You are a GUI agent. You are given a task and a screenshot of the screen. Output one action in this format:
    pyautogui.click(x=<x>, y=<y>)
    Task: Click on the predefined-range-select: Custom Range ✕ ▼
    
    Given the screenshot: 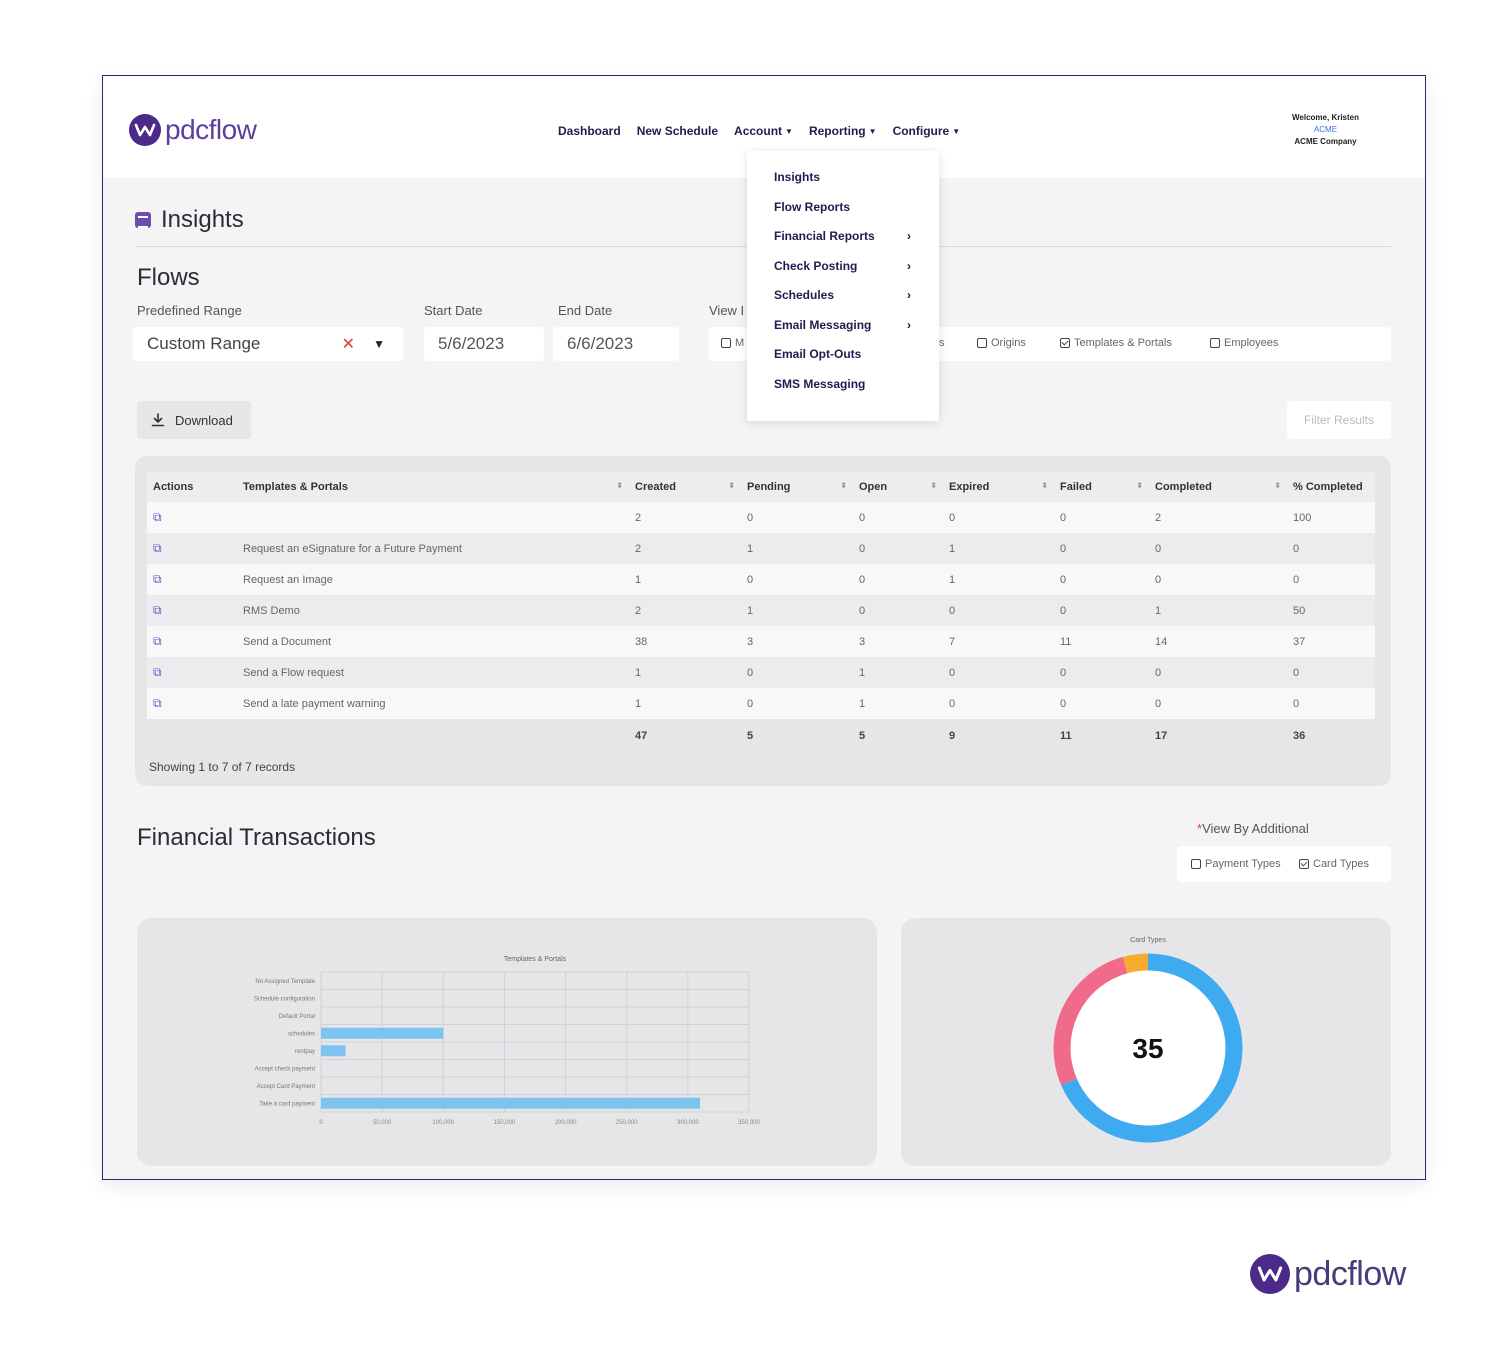 What is the action you would take?
    pyautogui.click(x=268, y=344)
    